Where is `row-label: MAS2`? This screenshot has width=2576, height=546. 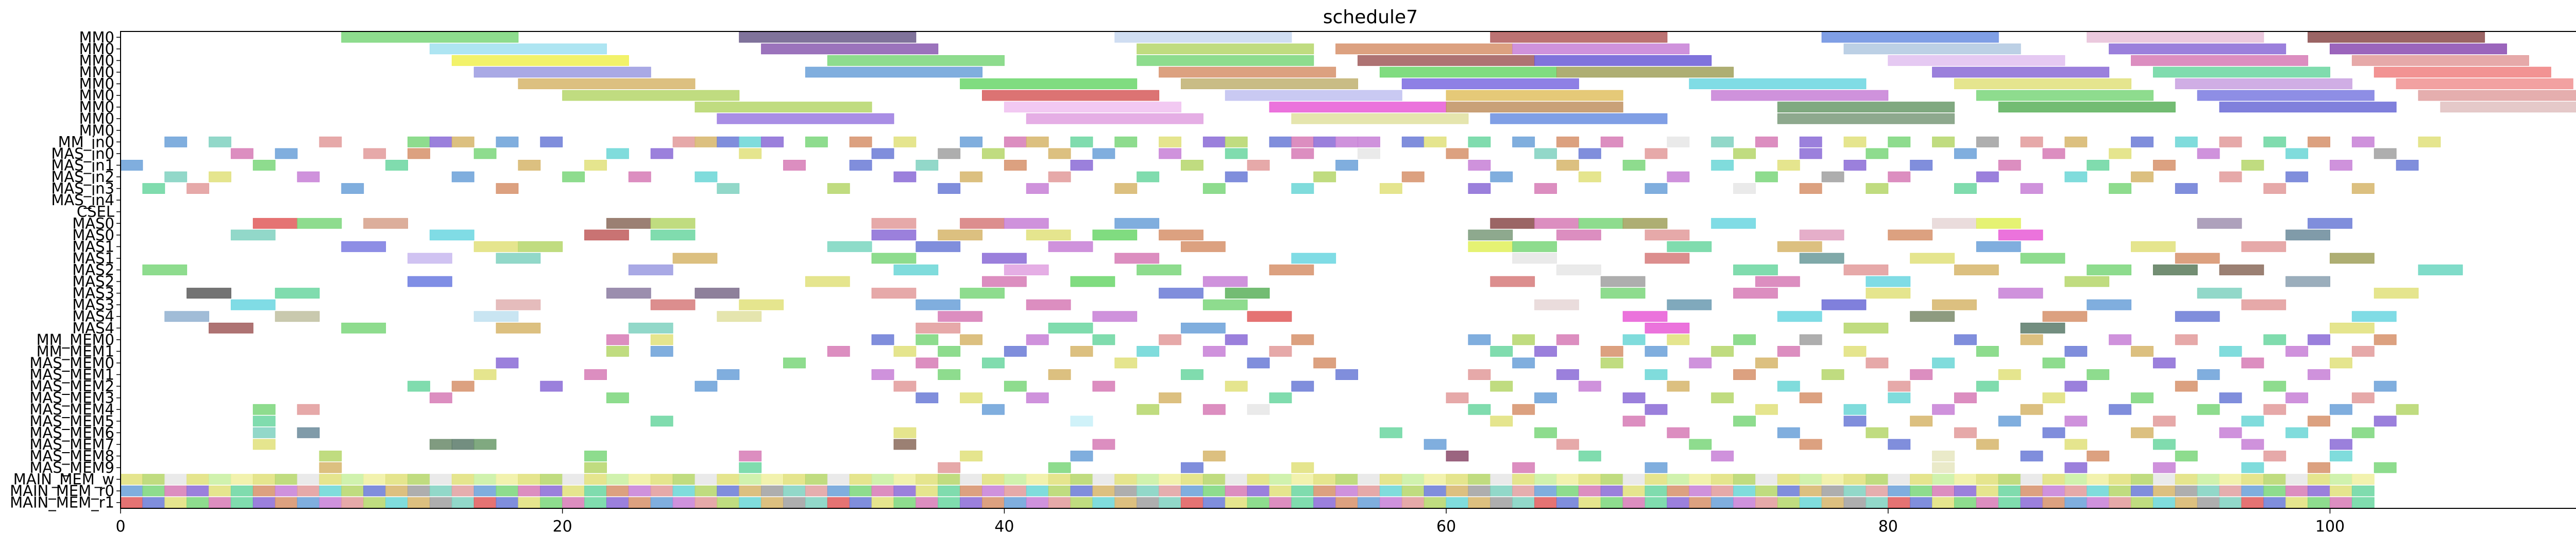 row-label: MAS2 is located at coordinates (93, 270).